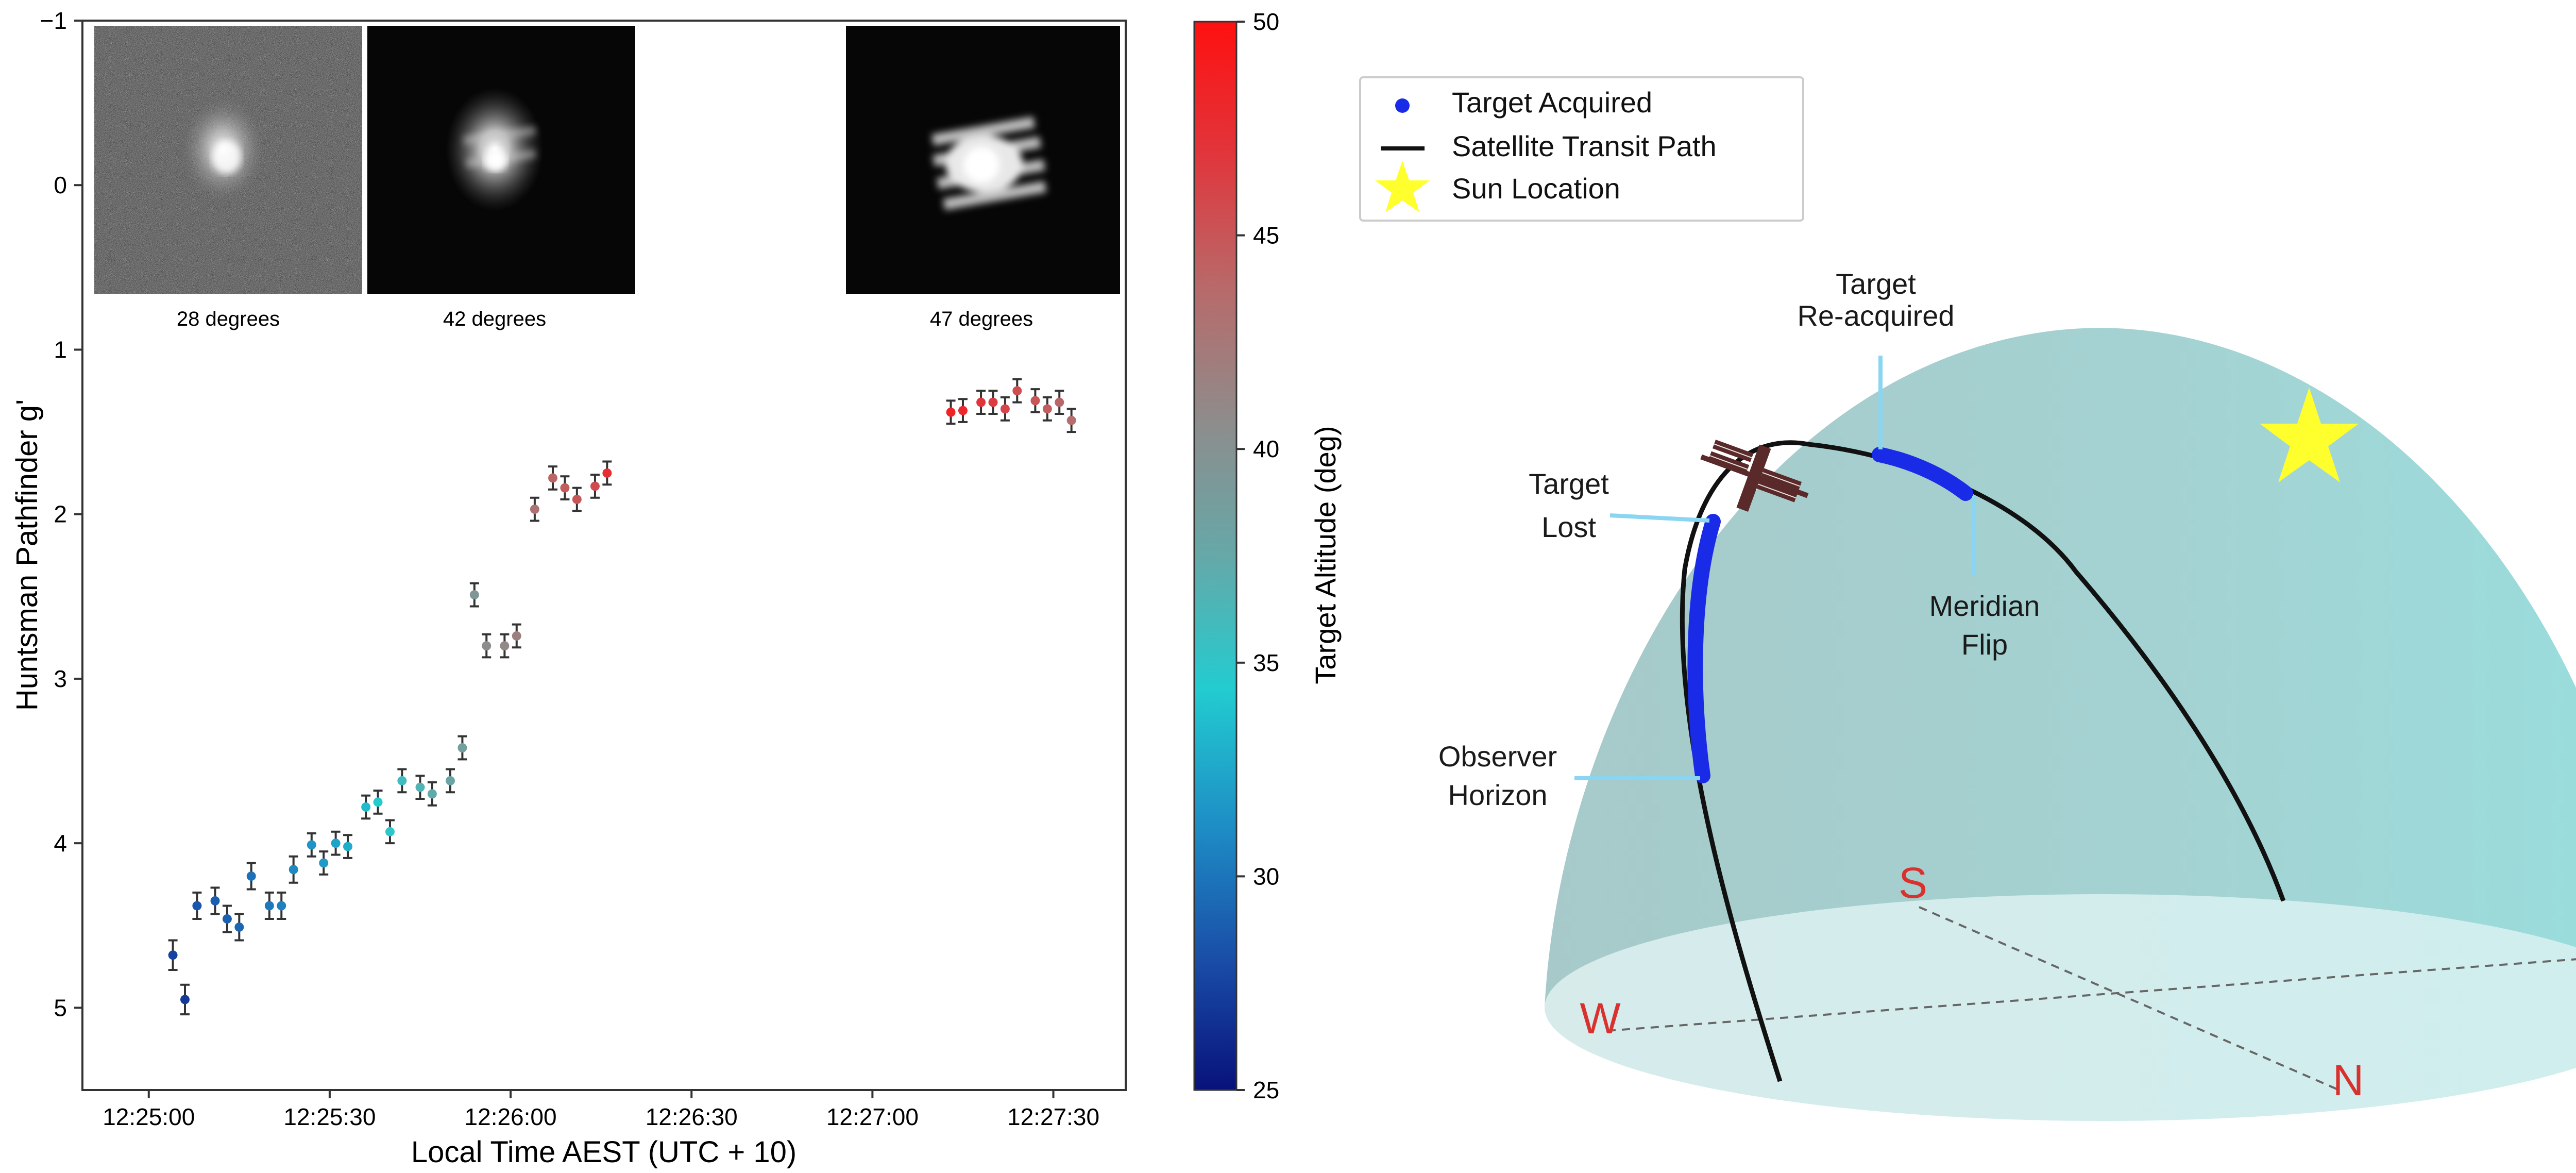 The height and width of the screenshot is (1173, 2576). What do you see at coordinates (1266, 1090) in the screenshot?
I see `colorbar-tick-label: 25` at bounding box center [1266, 1090].